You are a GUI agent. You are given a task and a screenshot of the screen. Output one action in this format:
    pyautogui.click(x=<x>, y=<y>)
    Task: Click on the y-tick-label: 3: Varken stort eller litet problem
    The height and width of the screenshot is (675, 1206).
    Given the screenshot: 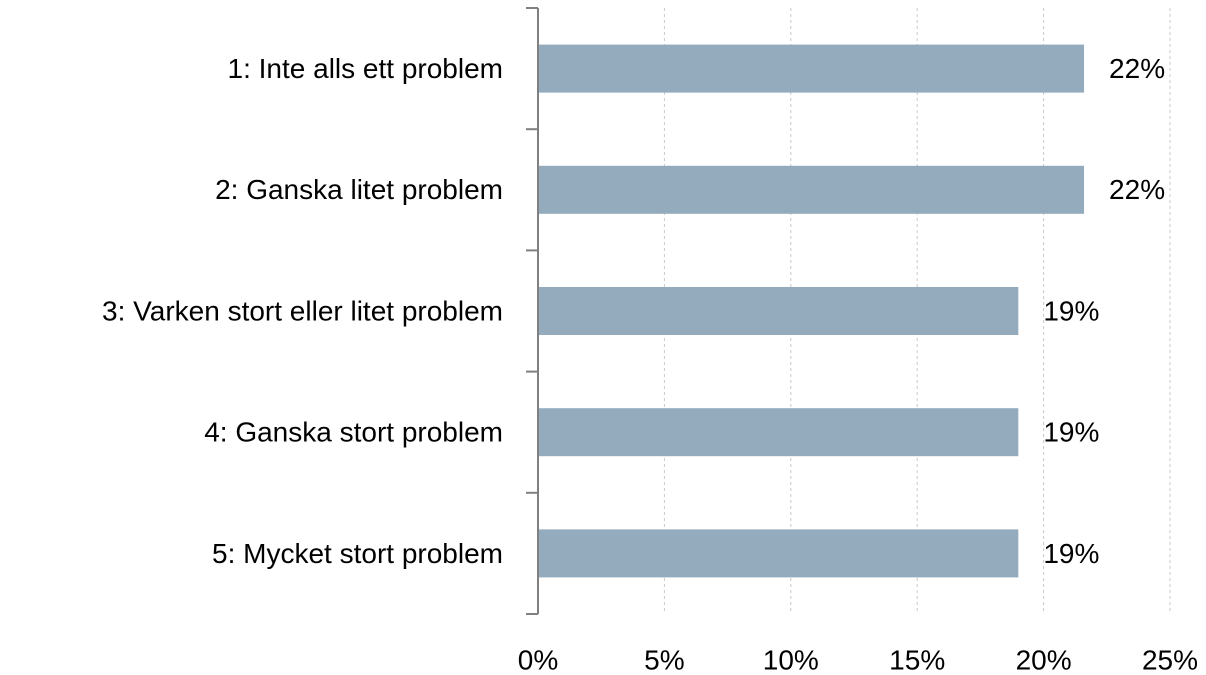 What is the action you would take?
    pyautogui.click(x=302, y=310)
    